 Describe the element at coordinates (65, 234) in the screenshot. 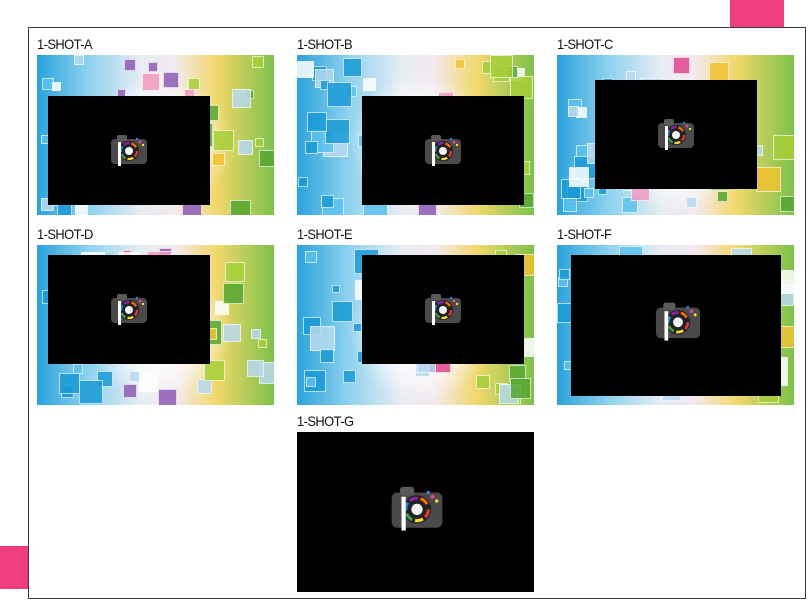

I see `tile-label: 1-SHOT-D` at that location.